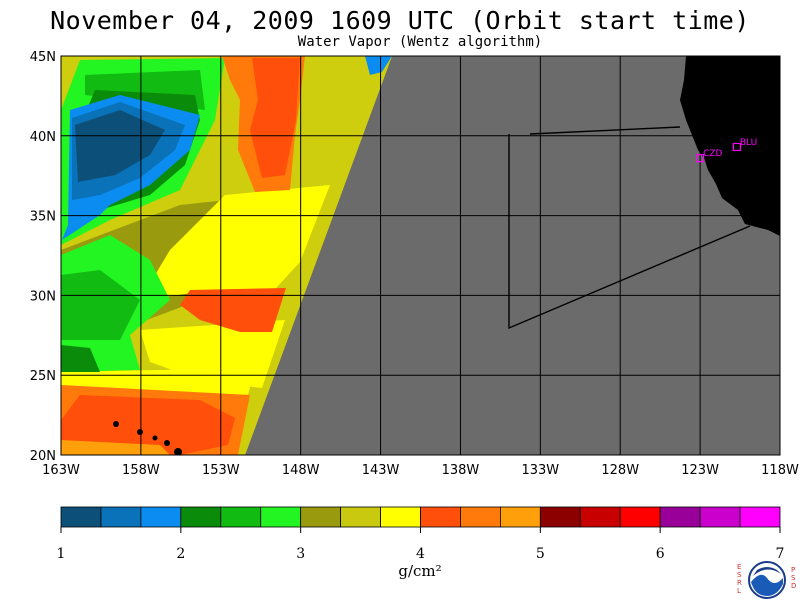 The image size is (800, 600). I want to click on longitude-label: 158W, so click(141, 470).